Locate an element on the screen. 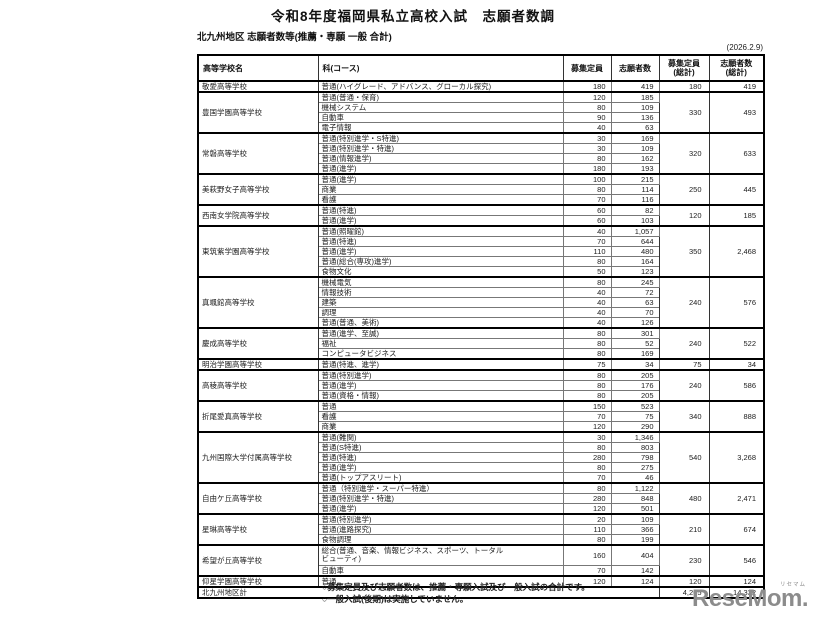  capacity-cell: 100 is located at coordinates (587, 179).